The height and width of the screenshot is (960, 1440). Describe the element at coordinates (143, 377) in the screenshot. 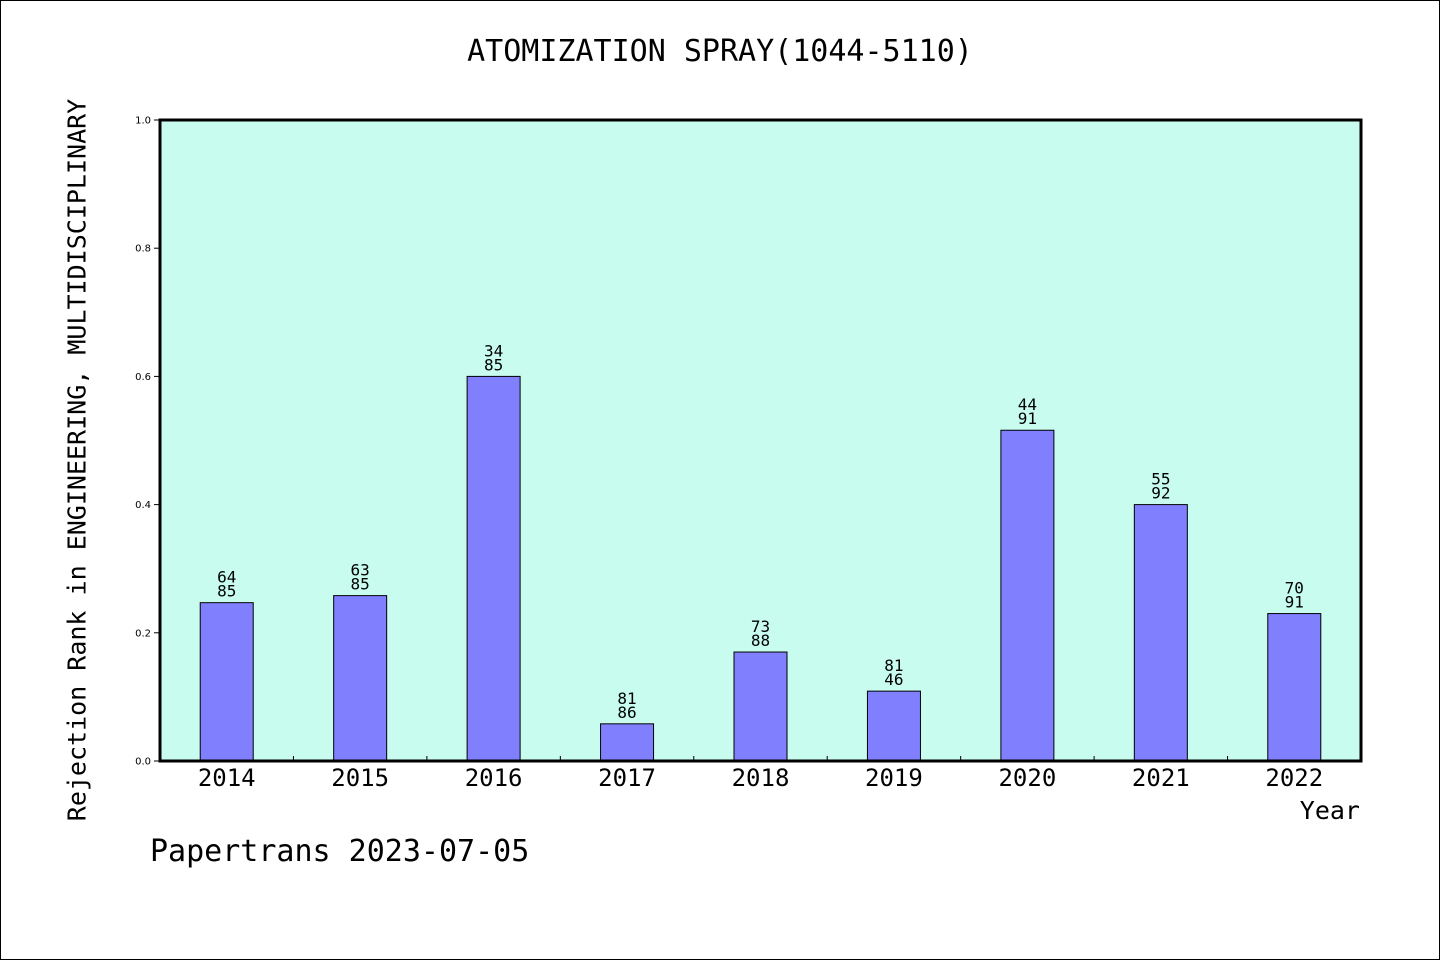

I see `y-tick-label: 0.6` at that location.